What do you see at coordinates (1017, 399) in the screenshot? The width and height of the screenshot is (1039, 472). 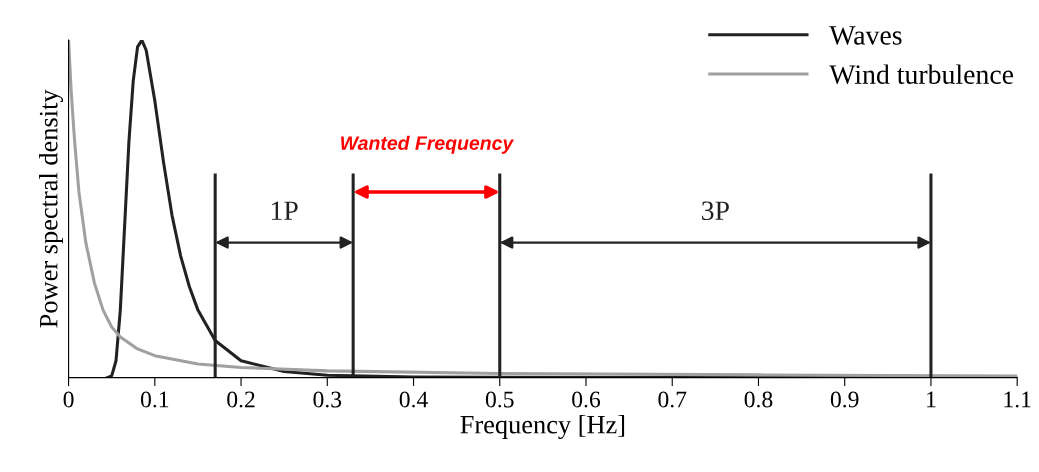 I see `x-tick-label: 1.1` at bounding box center [1017, 399].